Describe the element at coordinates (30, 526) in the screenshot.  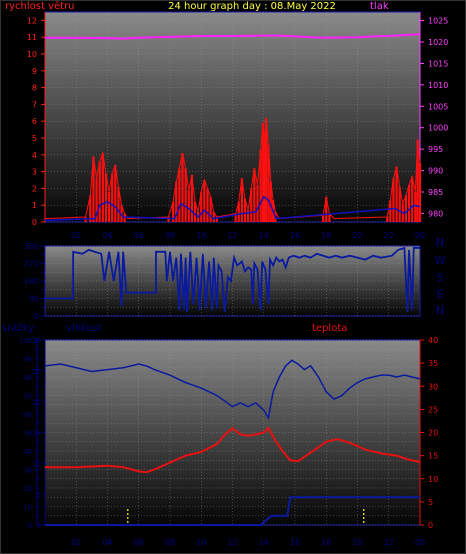
I see `rain-axis-tick-label: 0` at that location.